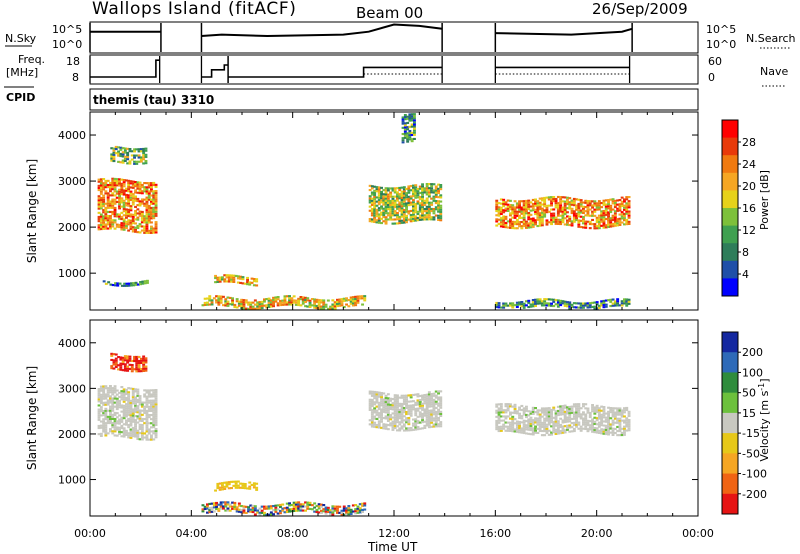  Describe the element at coordinates (730, 164) in the screenshot. I see `colorbar-swatch` at that location.